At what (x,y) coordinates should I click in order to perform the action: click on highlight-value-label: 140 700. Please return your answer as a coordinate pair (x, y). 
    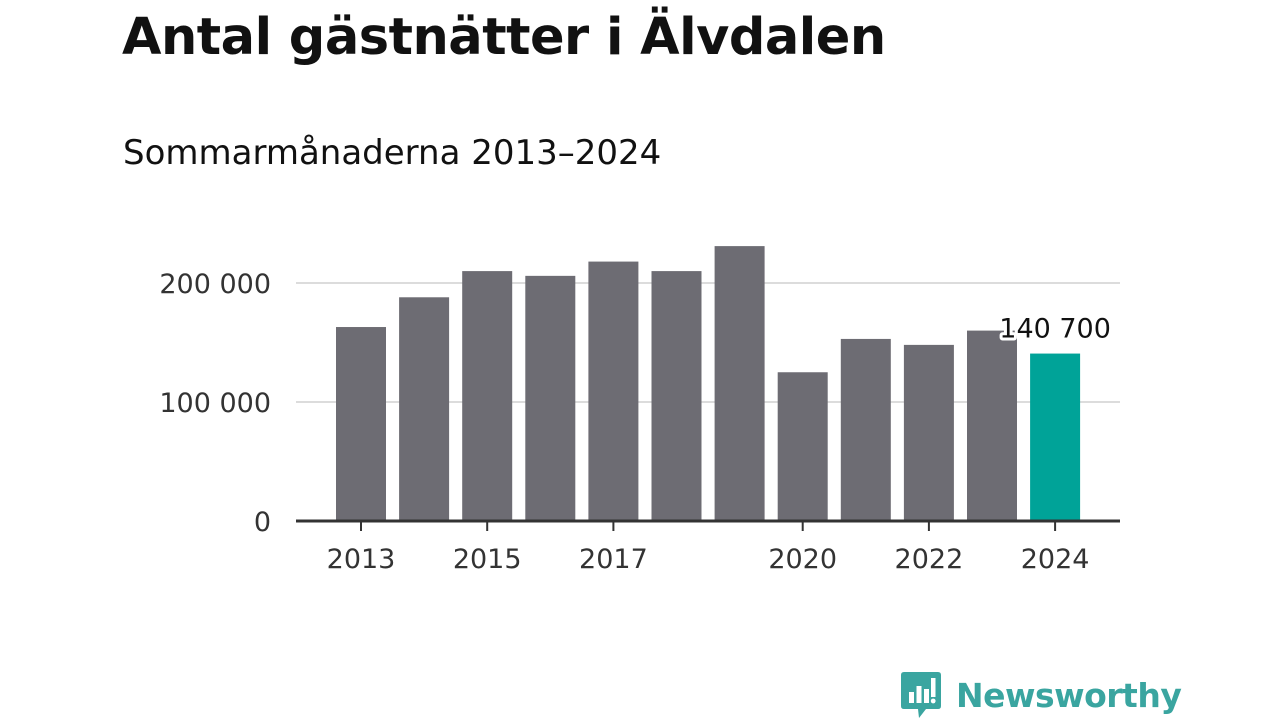
    Looking at the image, I should click on (1055, 329).